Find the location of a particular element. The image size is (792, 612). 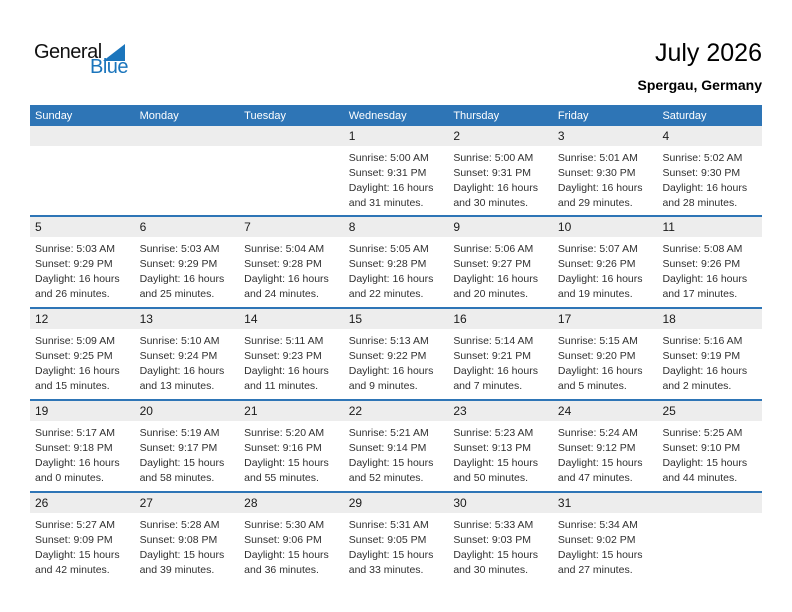

logo-line1: General is located at coordinates (81, 52).